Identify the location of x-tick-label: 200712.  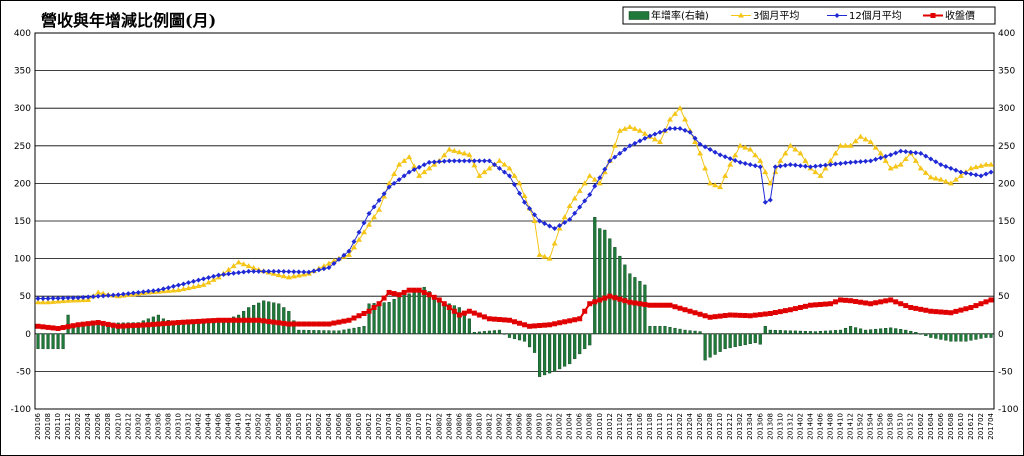
(429, 426).